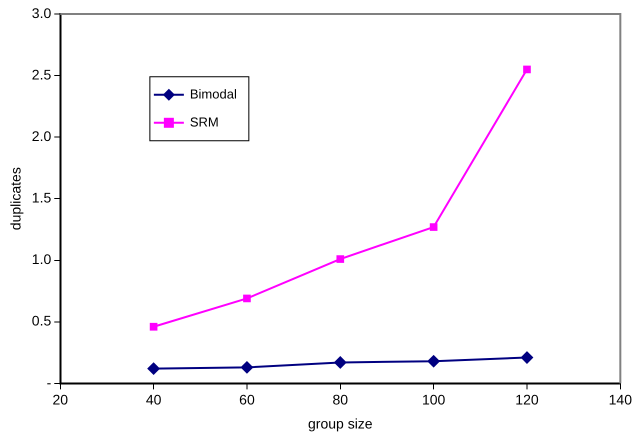  Describe the element at coordinates (42, 12) in the screenshot. I see `y-tick-label: 3.0` at that location.